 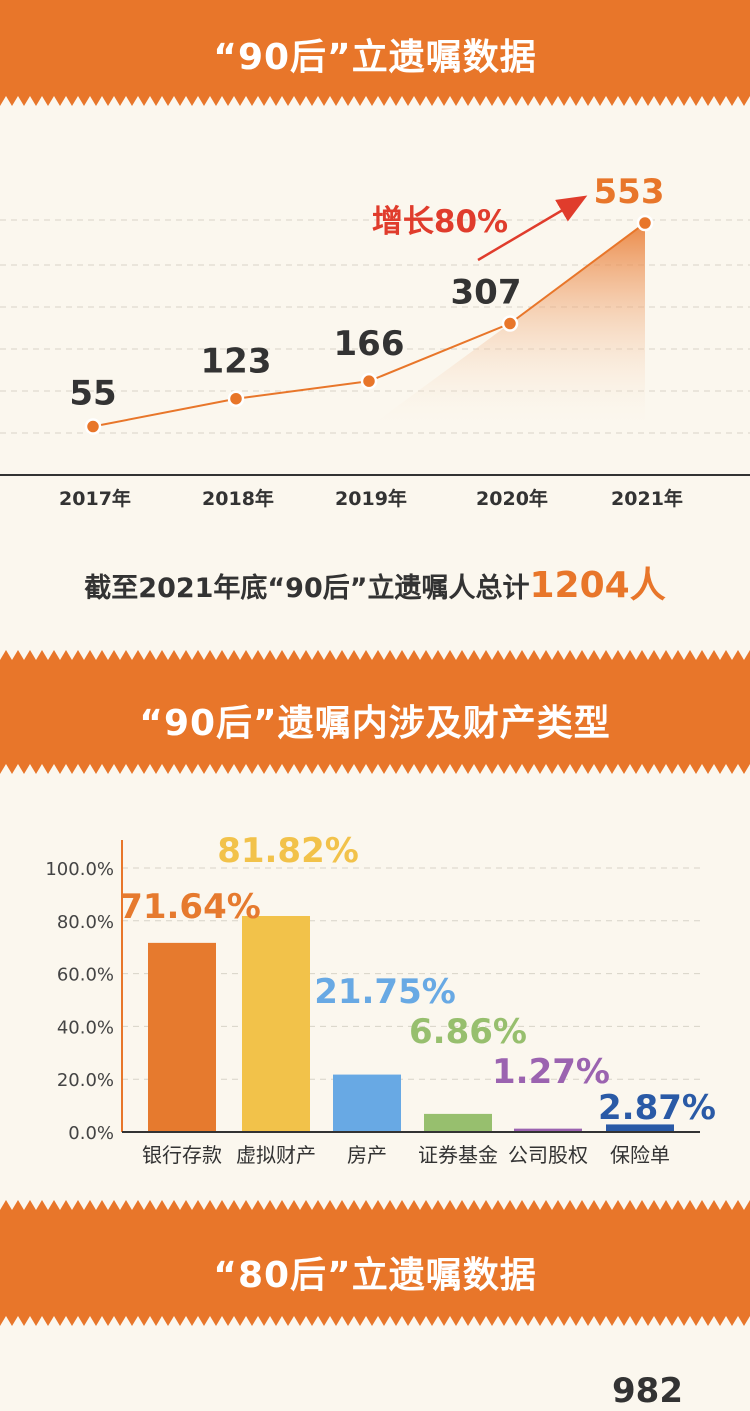 I want to click on x-tick-label: 虚拟财产, so click(x=276, y=1155).